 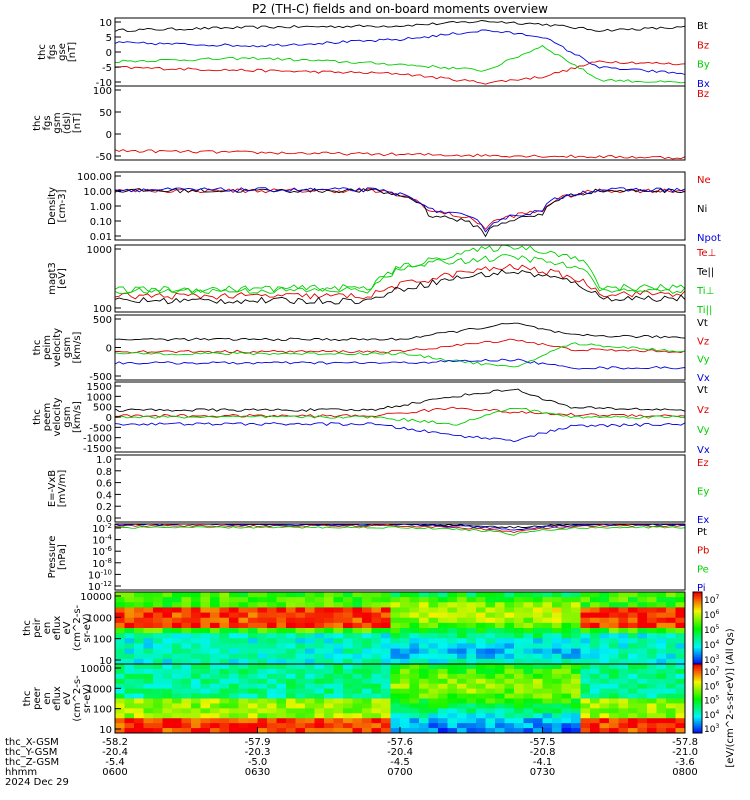 I want to click on legend-Ez: Ez, so click(x=703, y=463).